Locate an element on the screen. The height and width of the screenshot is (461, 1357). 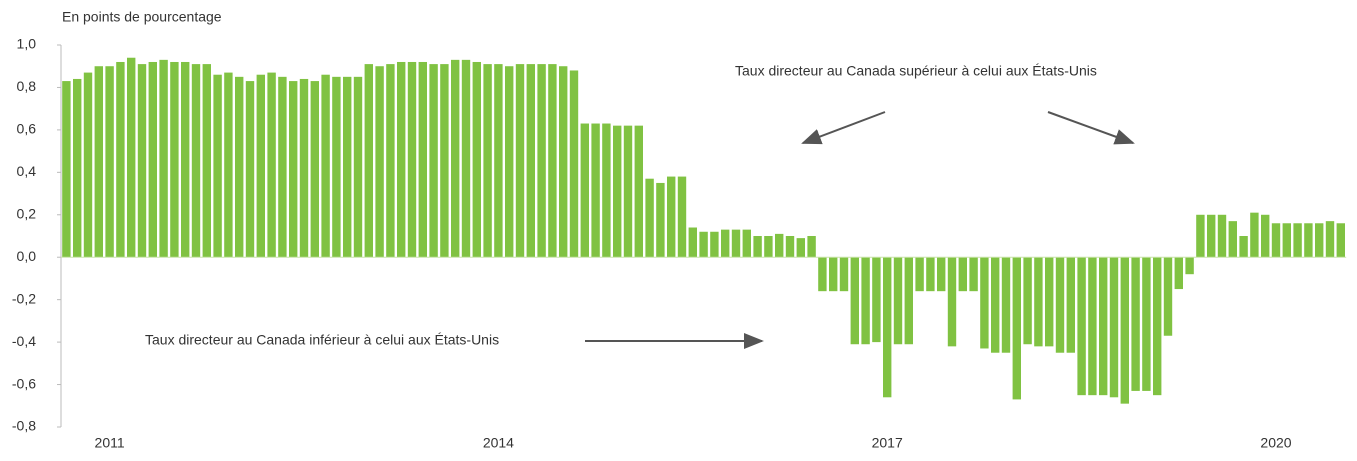
y-tick-label: -0,8 is located at coordinates (24, 426).